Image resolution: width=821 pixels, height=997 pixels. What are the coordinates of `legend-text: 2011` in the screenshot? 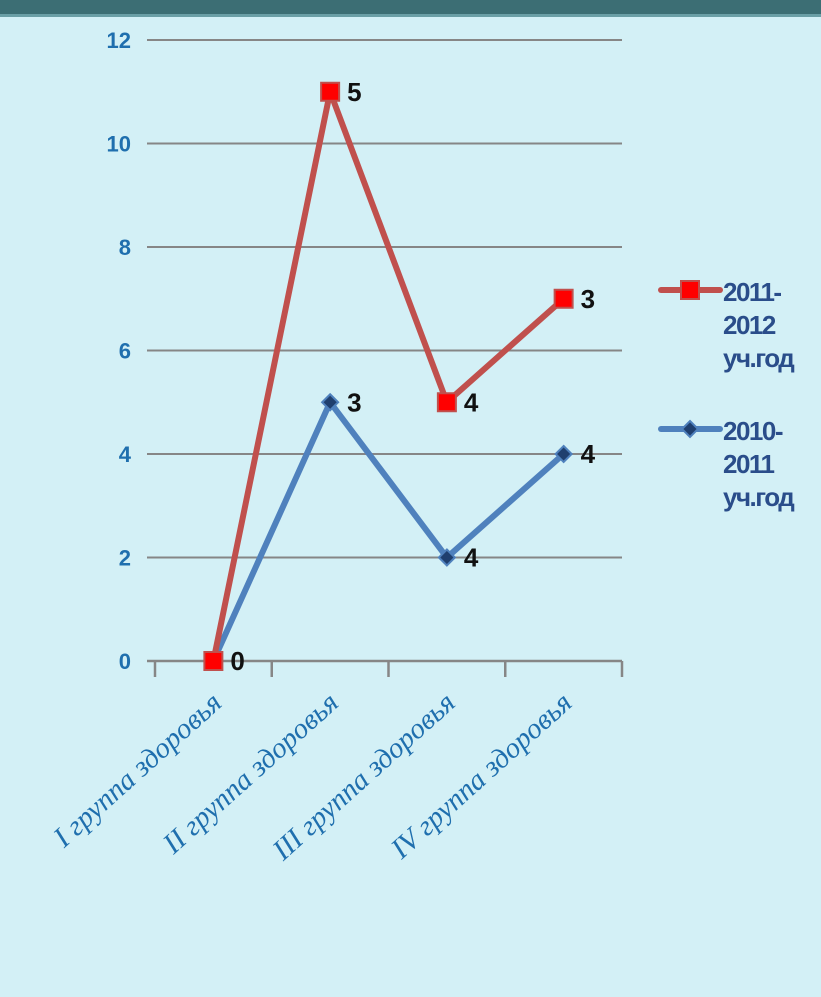 It's located at (748, 464).